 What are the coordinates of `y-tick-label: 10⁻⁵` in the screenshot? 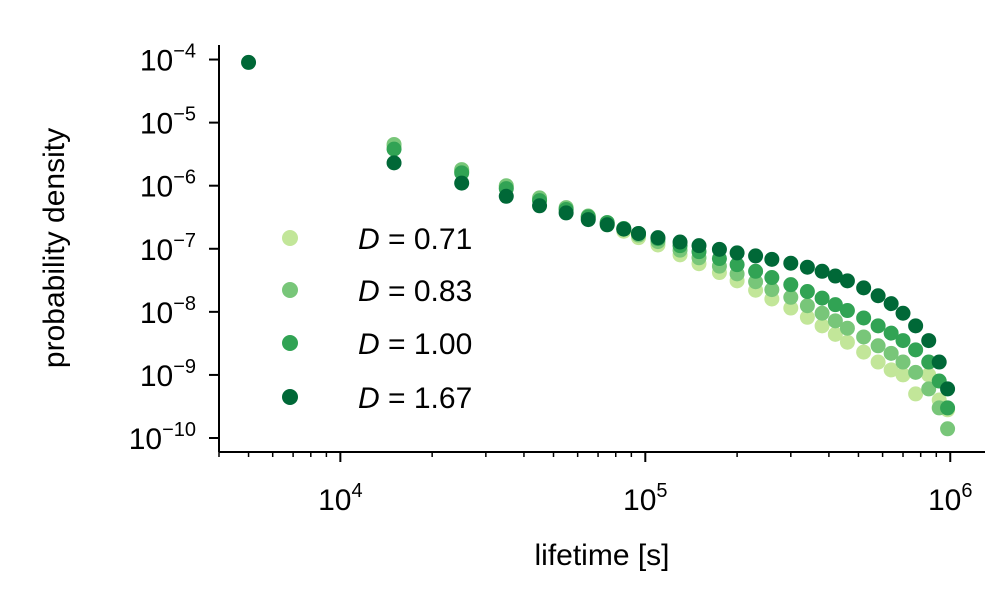 It's located at (168, 122).